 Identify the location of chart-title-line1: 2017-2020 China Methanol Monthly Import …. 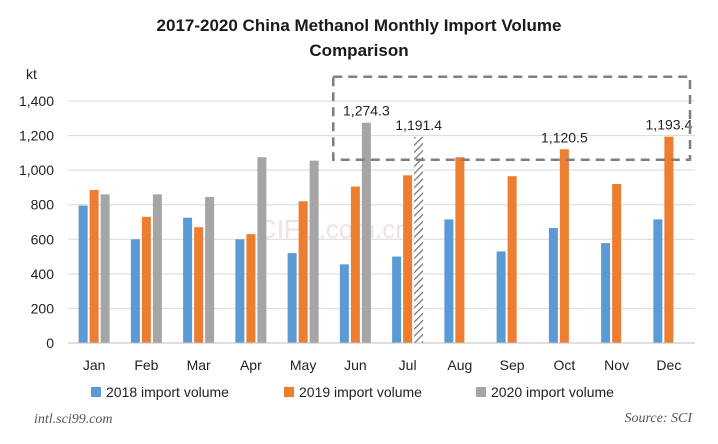
(359, 25).